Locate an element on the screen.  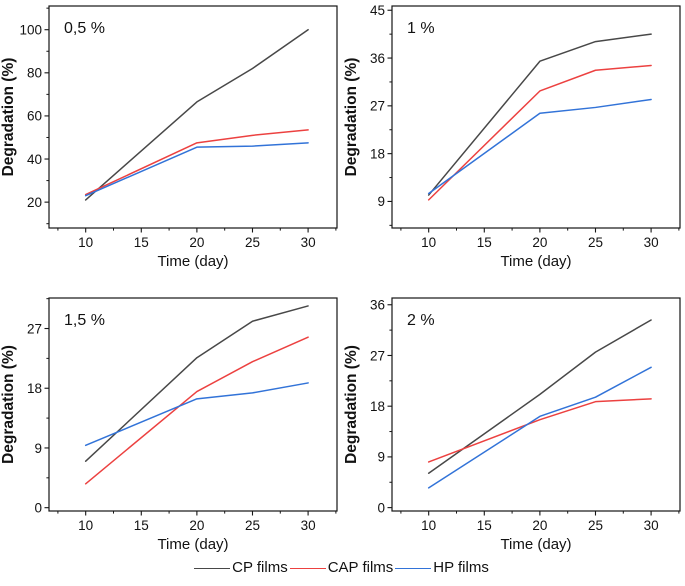
chart-corner-label: 2 % is located at coordinates (421, 320).